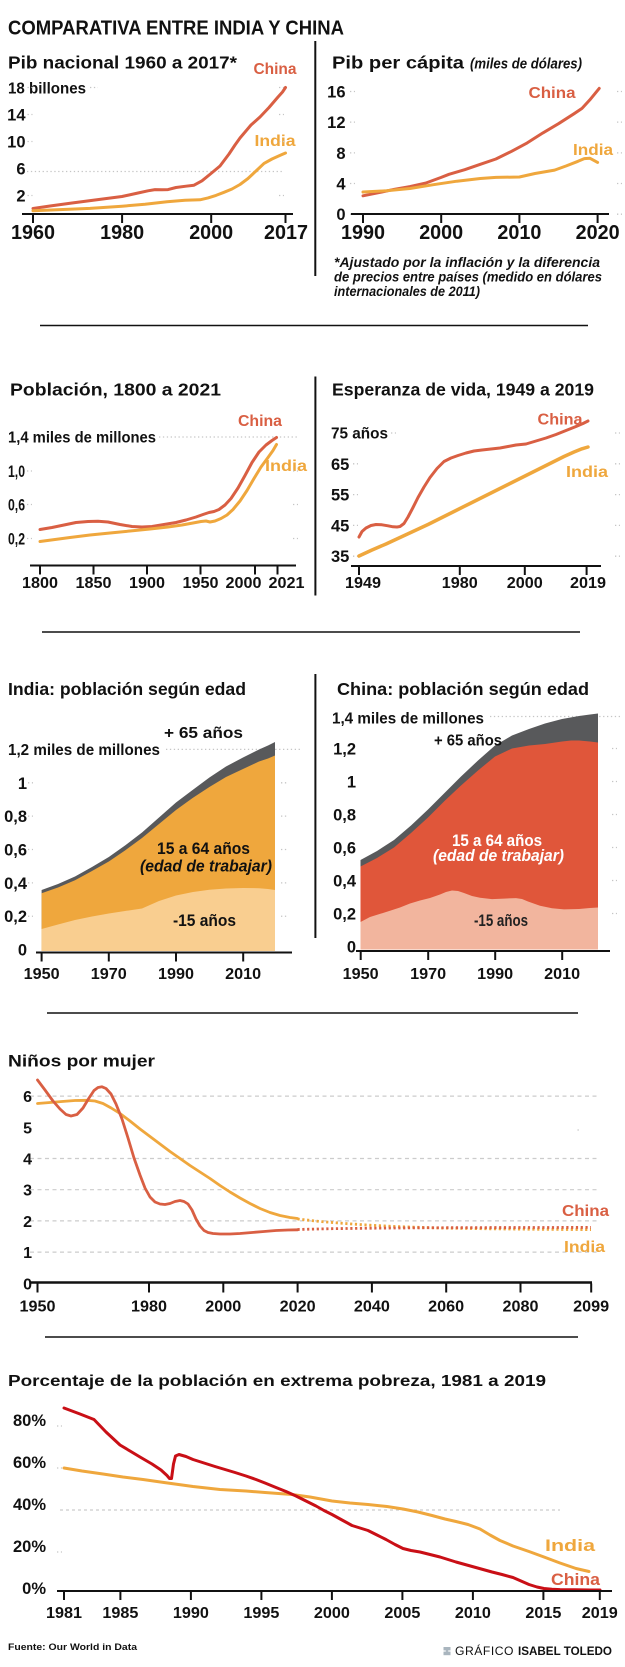 The image size is (625, 1667). What do you see at coordinates (27, 1128) in the screenshot?
I see `svg-text: 5` at bounding box center [27, 1128].